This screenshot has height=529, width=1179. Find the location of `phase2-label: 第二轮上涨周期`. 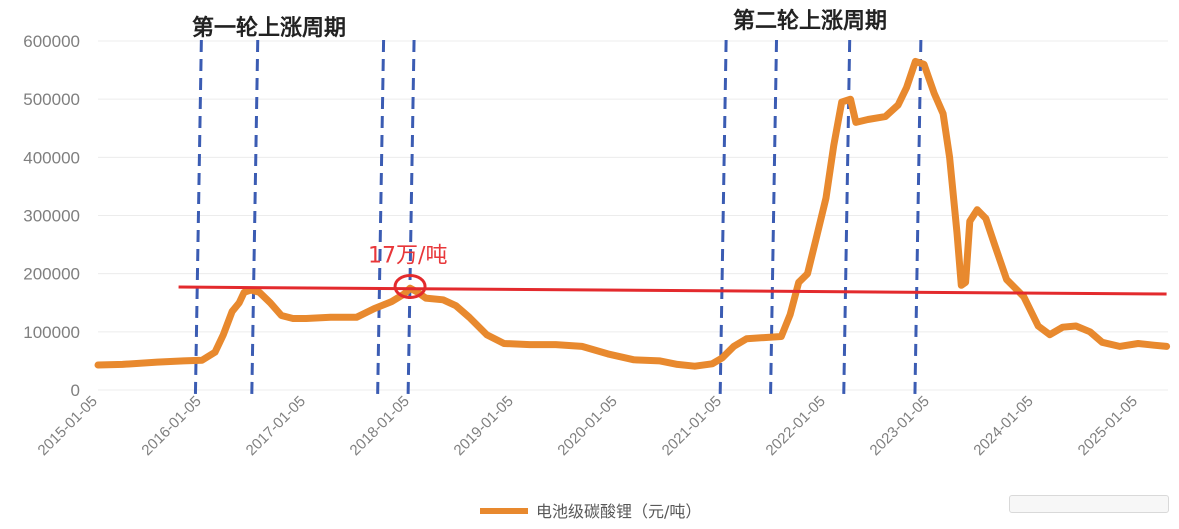

phase2-label: 第二轮上涨周期 is located at coordinates (810, 21).